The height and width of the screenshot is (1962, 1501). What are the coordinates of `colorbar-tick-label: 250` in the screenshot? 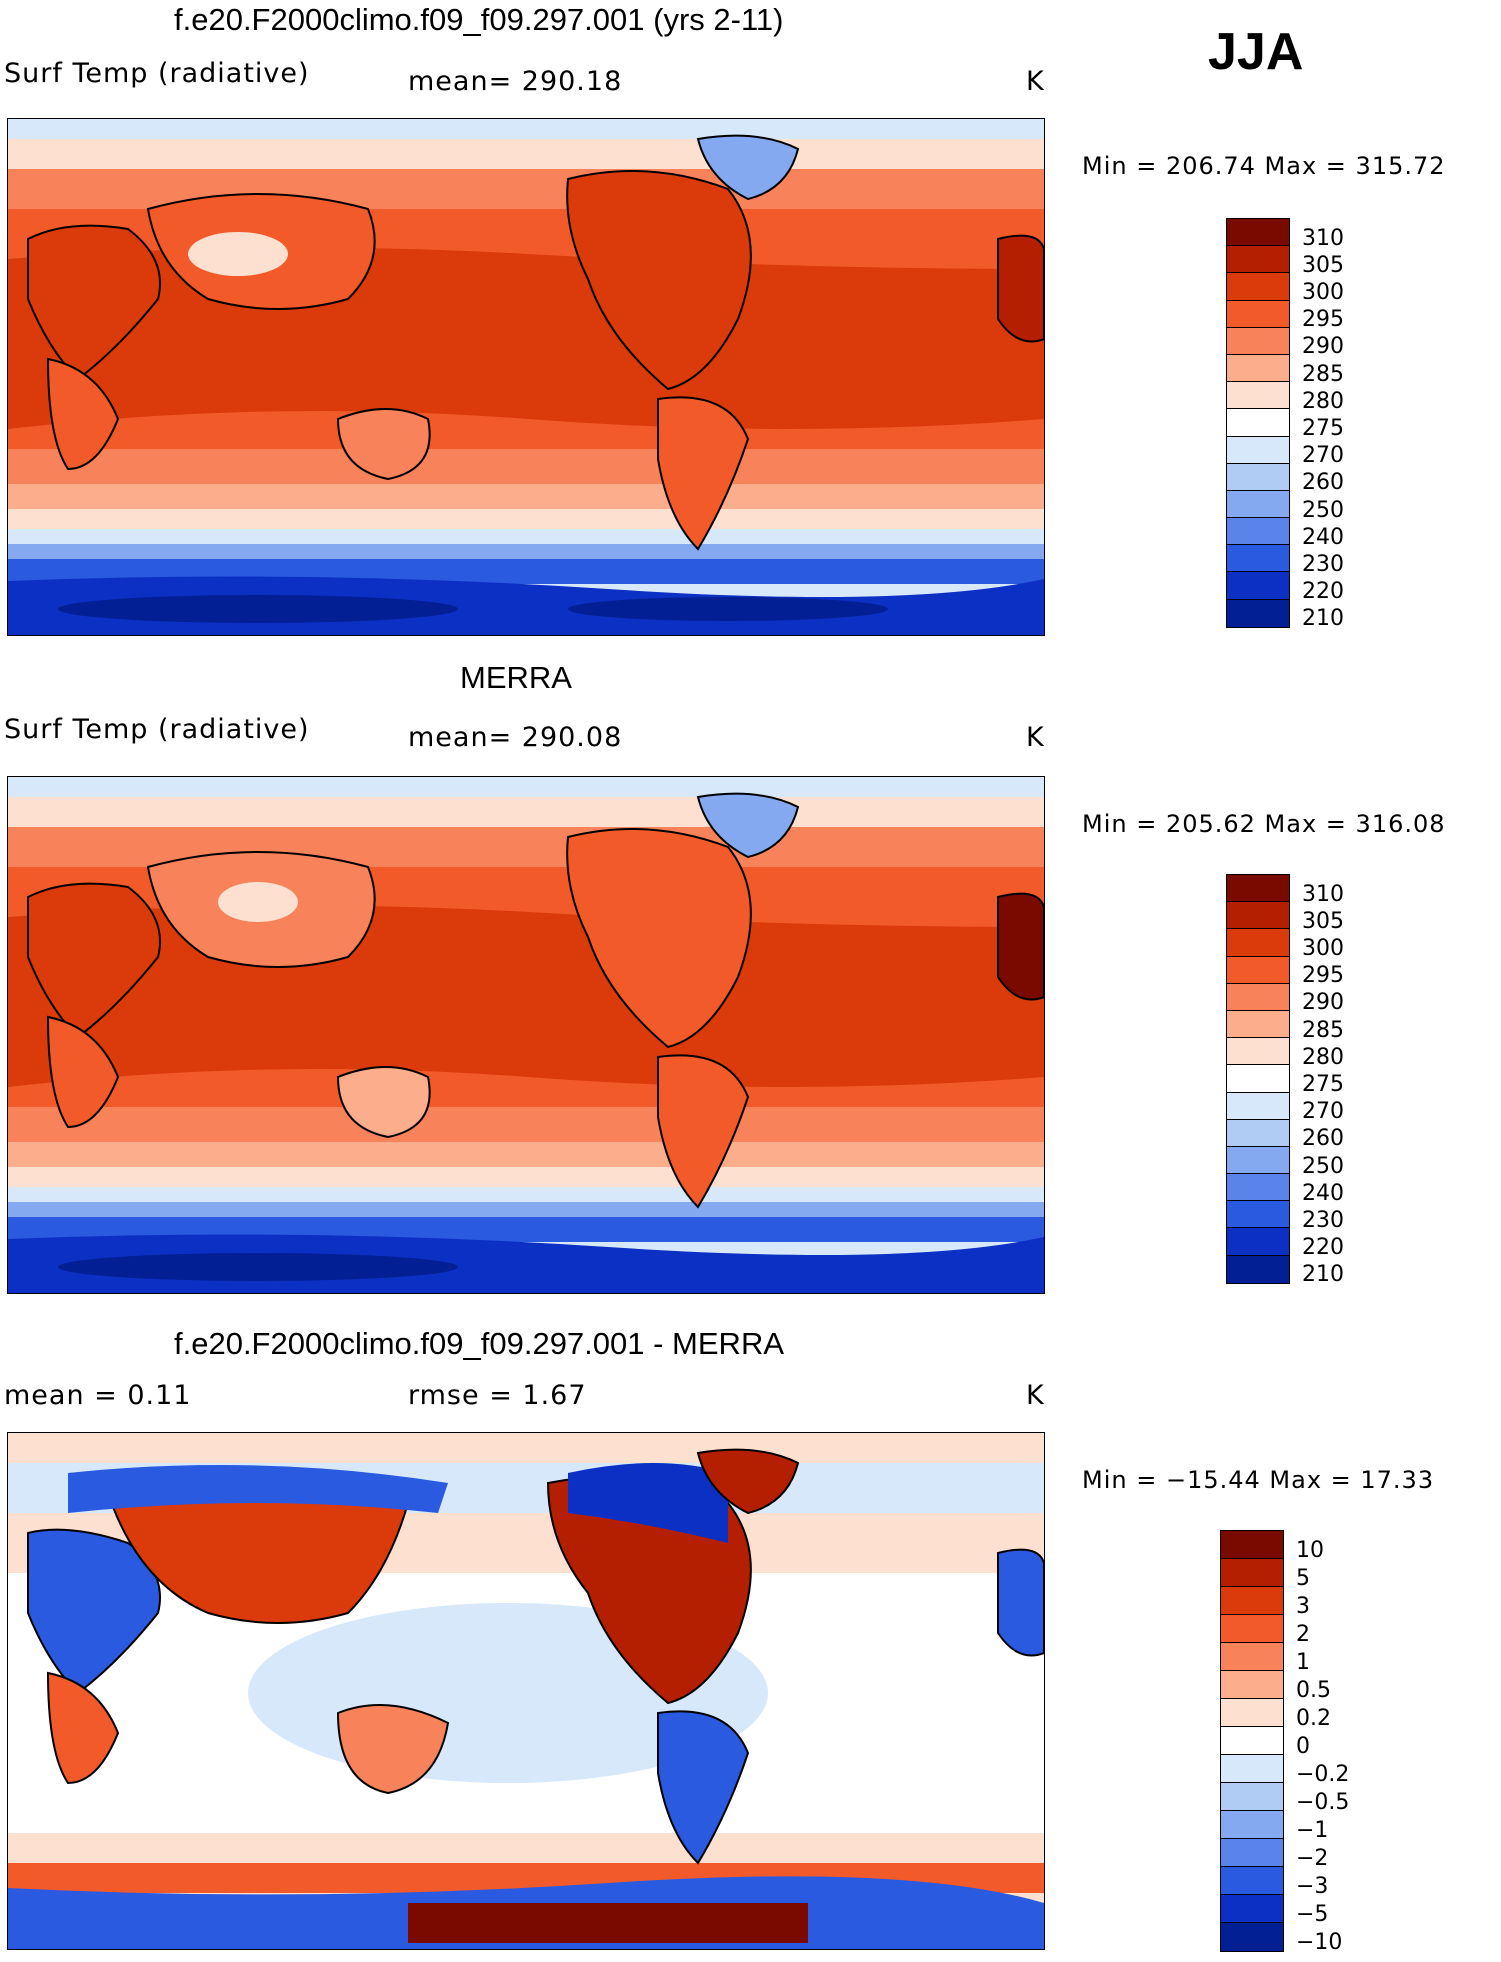 It's located at (1323, 510).